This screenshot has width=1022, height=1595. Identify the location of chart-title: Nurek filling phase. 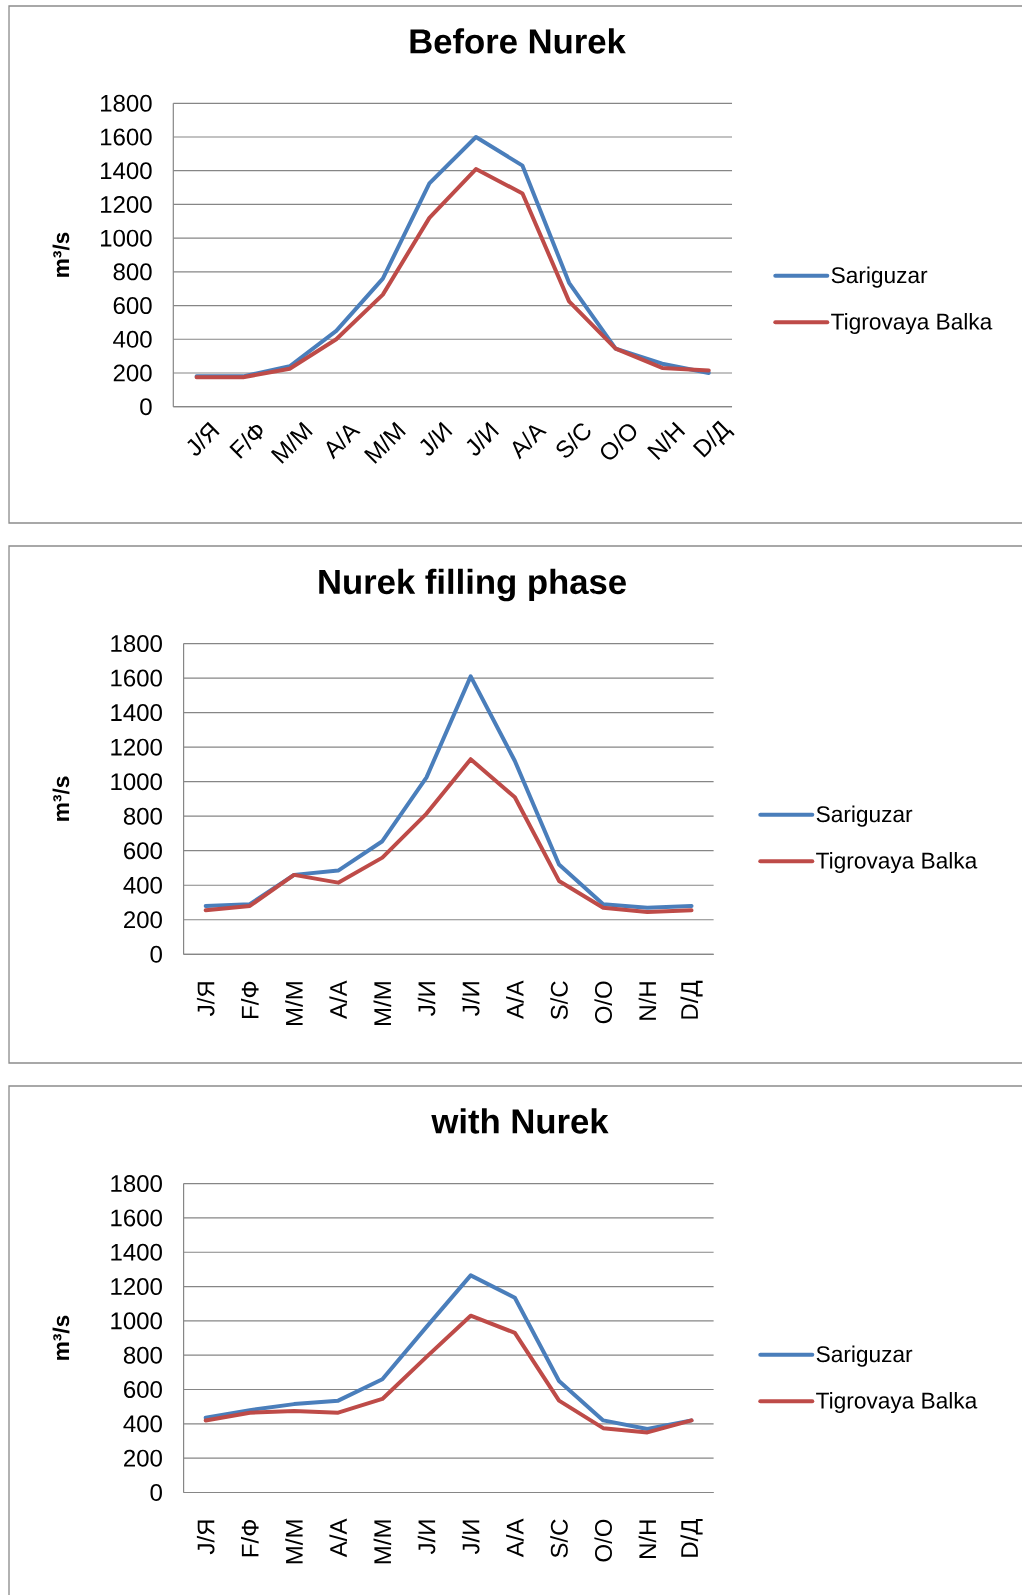
(472, 585).